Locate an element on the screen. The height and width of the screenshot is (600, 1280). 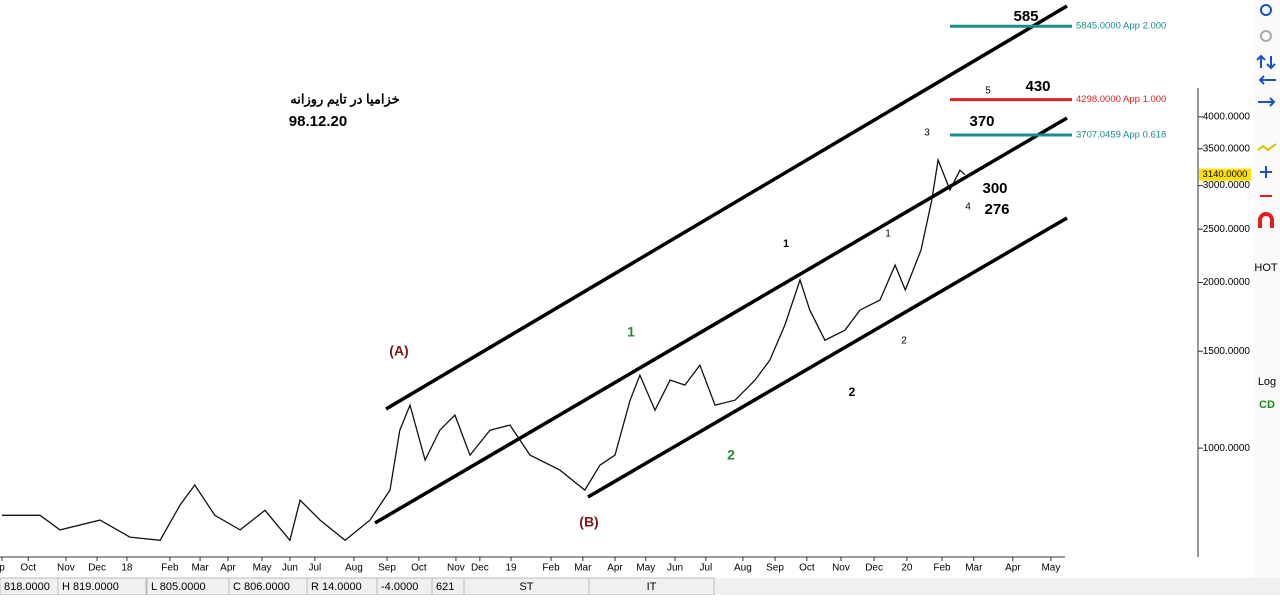
y-tick-label: 2500.0000 is located at coordinates (1227, 229).